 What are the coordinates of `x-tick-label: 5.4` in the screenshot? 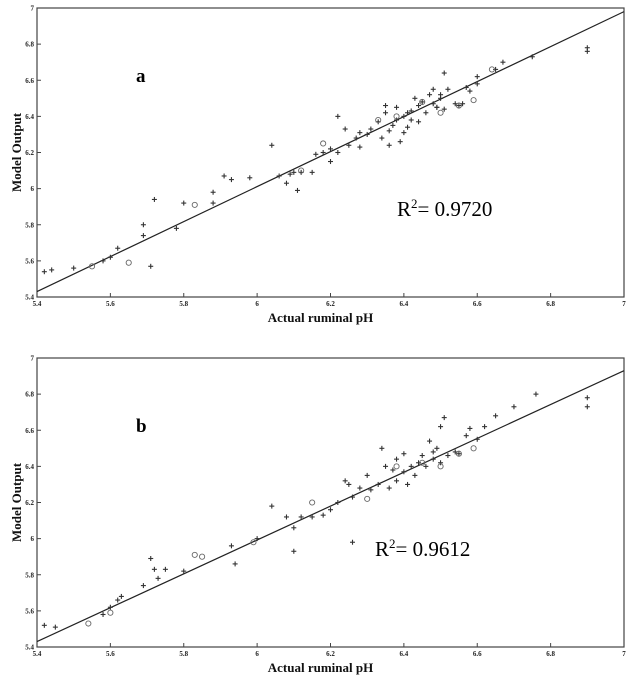 It's located at (37, 304).